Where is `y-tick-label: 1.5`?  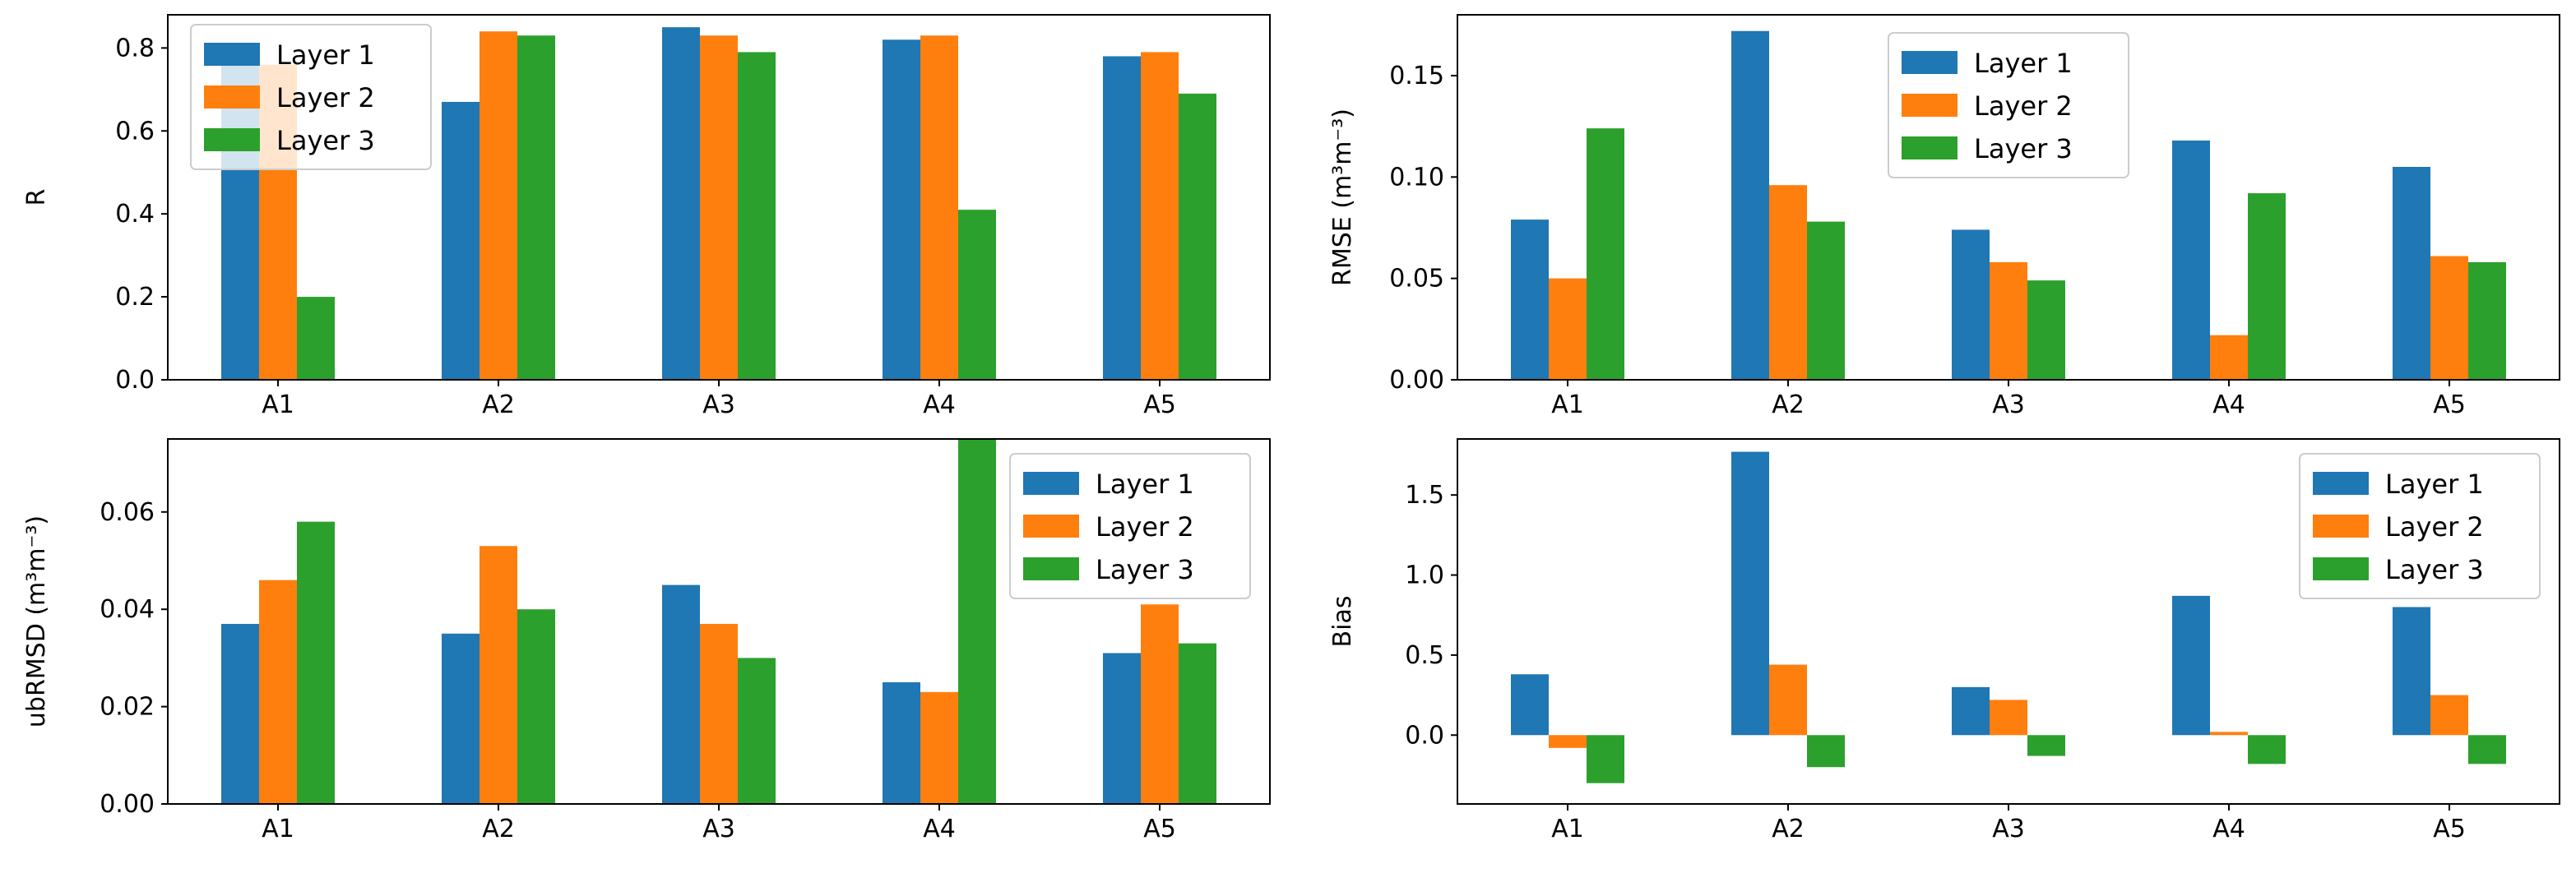 y-tick-label: 1.5 is located at coordinates (1425, 495).